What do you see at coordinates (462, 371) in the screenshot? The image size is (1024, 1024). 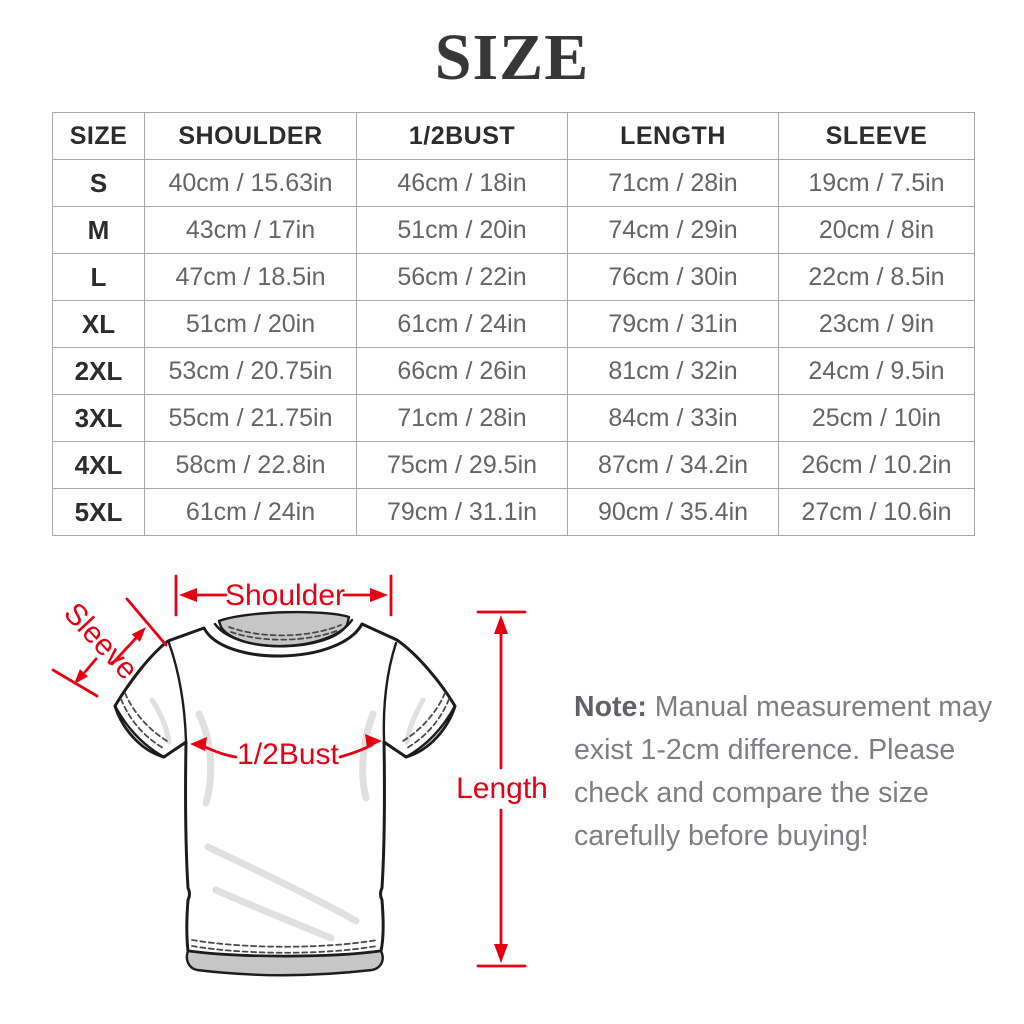 I see `cell-bust: 66cm / 26in` at bounding box center [462, 371].